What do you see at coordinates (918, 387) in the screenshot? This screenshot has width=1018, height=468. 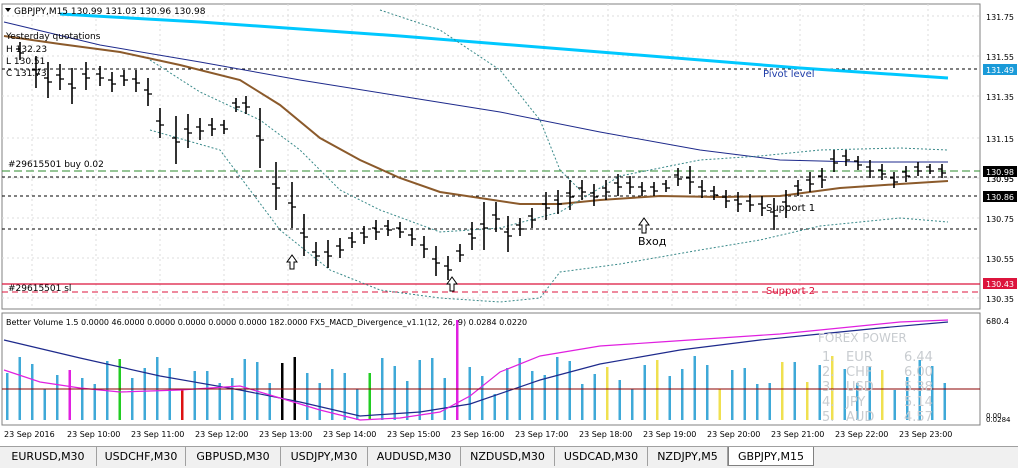 I see `forex-power-value: 5.38` at bounding box center [918, 387].